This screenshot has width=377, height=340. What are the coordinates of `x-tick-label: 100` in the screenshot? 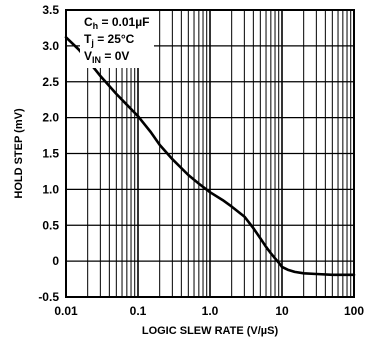 It's located at (354, 311).